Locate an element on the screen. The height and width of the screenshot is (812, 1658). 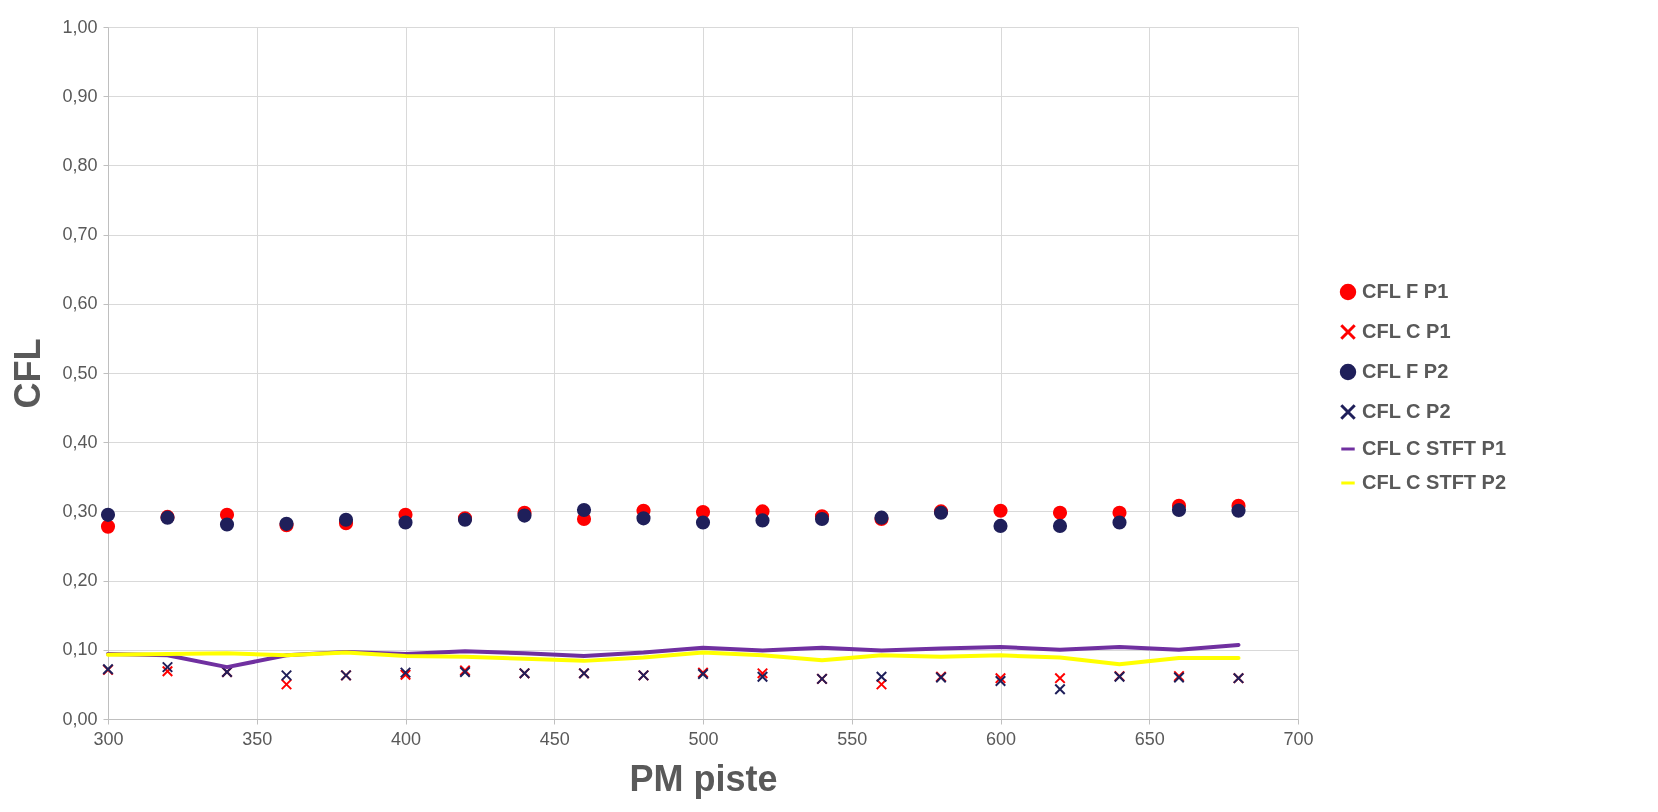
x-tick-label: 450 is located at coordinates (554, 738).